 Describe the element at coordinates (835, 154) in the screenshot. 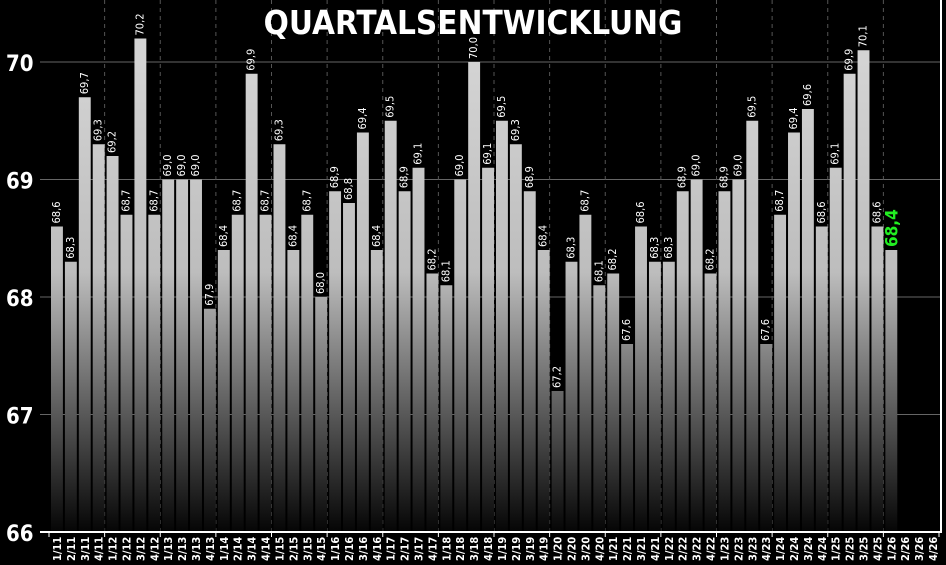

I see `data-label: 69,1` at that location.